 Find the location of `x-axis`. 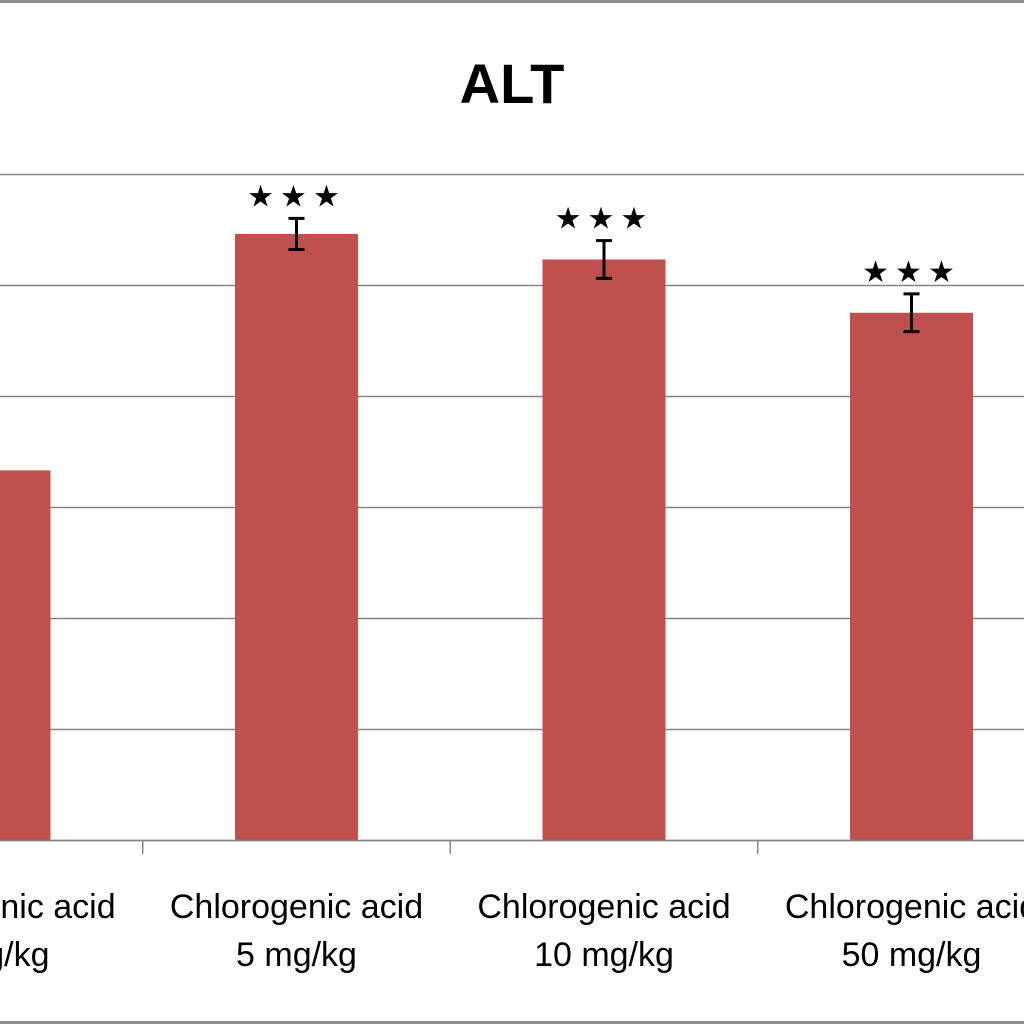

x-axis is located at coordinates (512, 846).